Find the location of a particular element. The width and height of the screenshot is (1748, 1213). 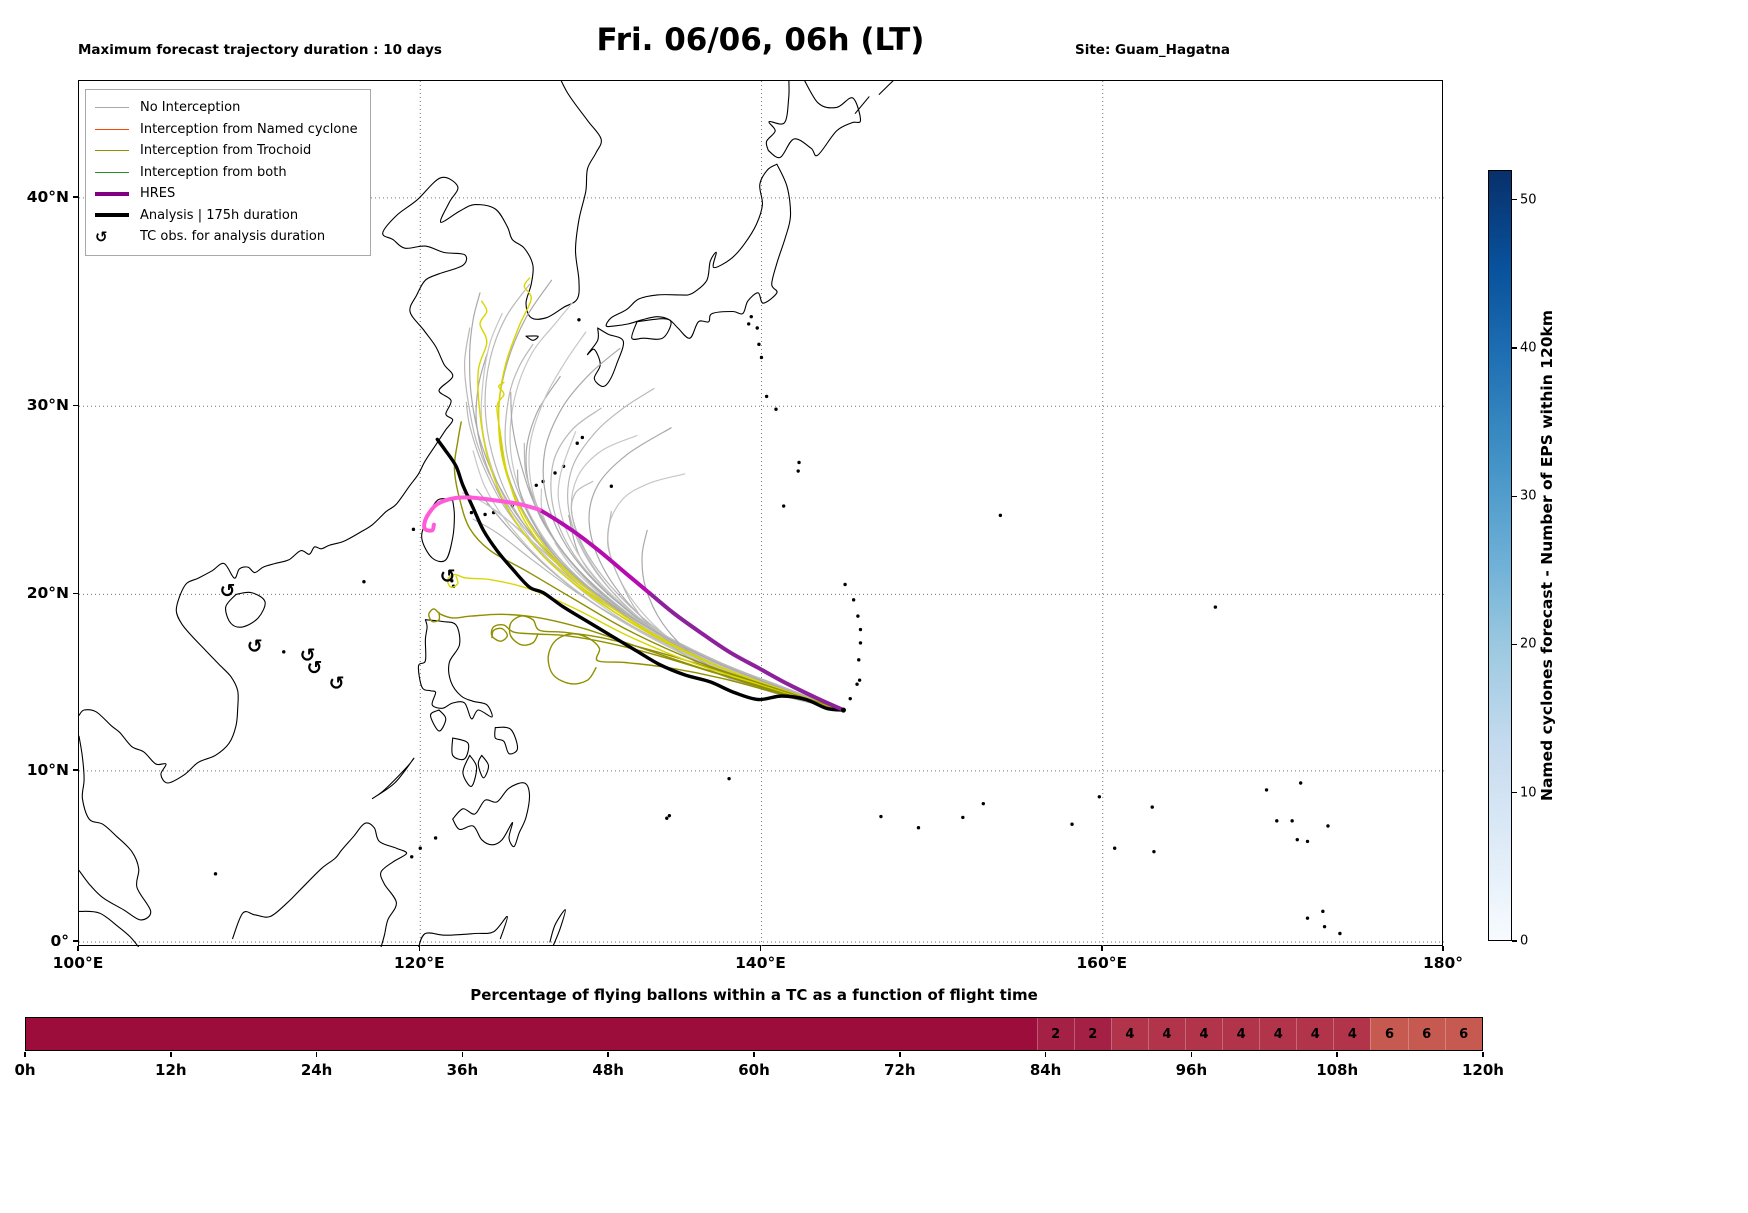

trochoid-tracks is located at coordinates (636, 494).